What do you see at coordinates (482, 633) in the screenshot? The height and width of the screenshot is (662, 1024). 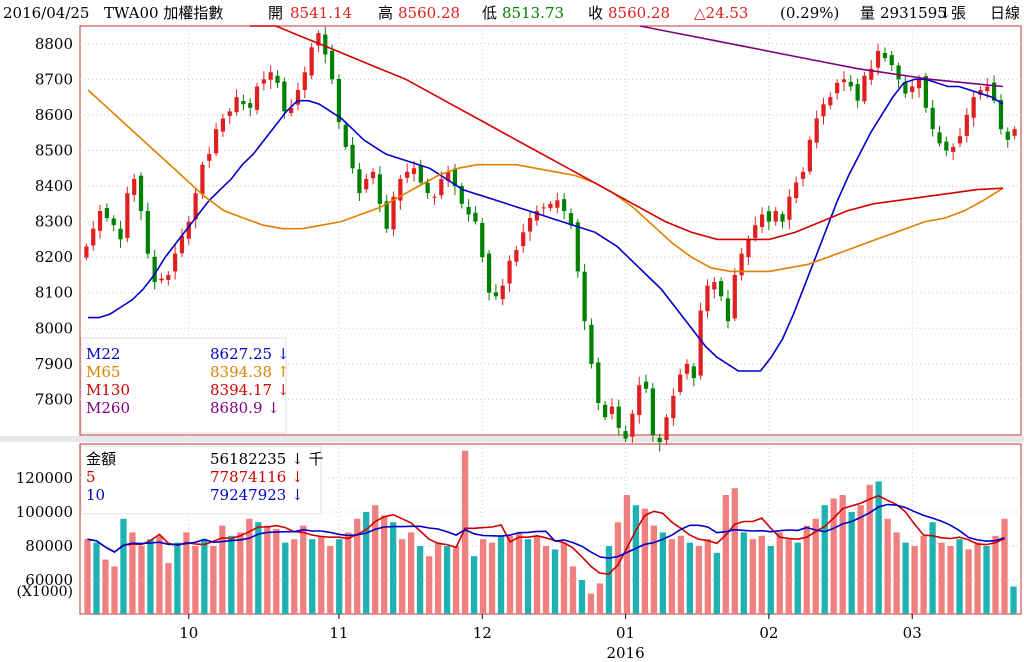 I see `x-tick-label: 12` at bounding box center [482, 633].